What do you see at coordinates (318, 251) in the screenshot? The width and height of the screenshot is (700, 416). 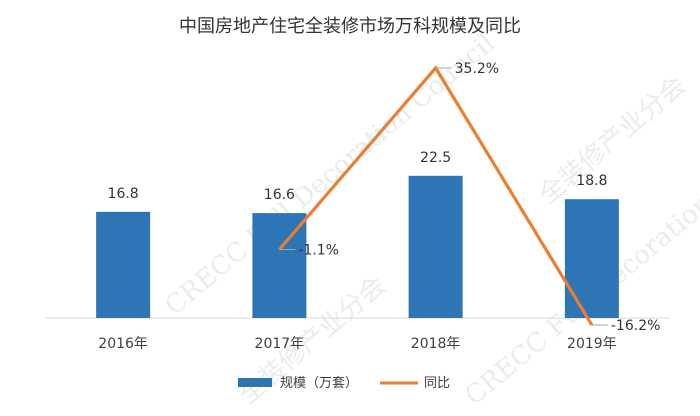 I see `line-label-1: -1.1%` at bounding box center [318, 251].